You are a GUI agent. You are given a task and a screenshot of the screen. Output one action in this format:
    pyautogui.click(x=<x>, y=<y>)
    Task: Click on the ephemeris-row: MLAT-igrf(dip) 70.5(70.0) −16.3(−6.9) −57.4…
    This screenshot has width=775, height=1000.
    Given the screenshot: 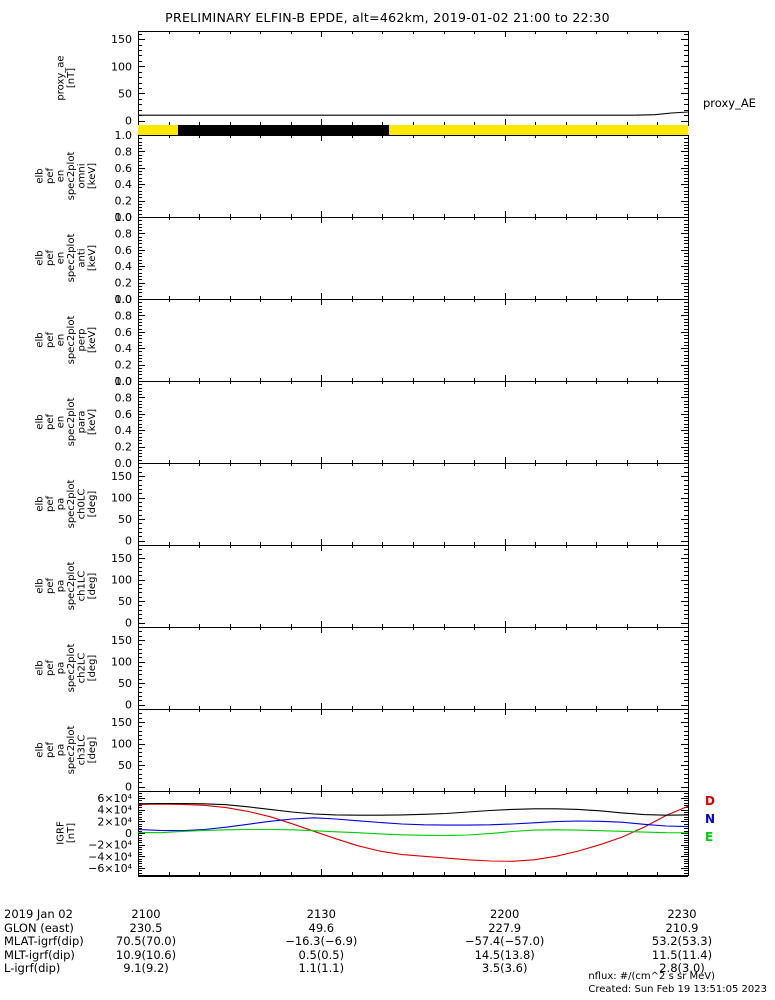 What is the action you would take?
    pyautogui.click(x=389, y=942)
    